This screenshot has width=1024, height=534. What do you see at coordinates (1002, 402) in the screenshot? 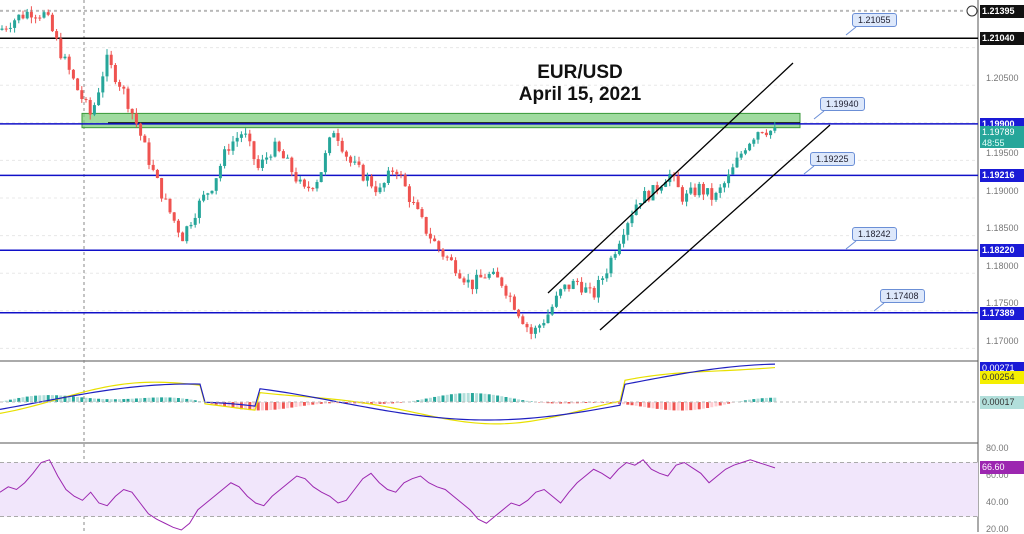
I see `macd-value-label: 0.00017` at bounding box center [1002, 402].